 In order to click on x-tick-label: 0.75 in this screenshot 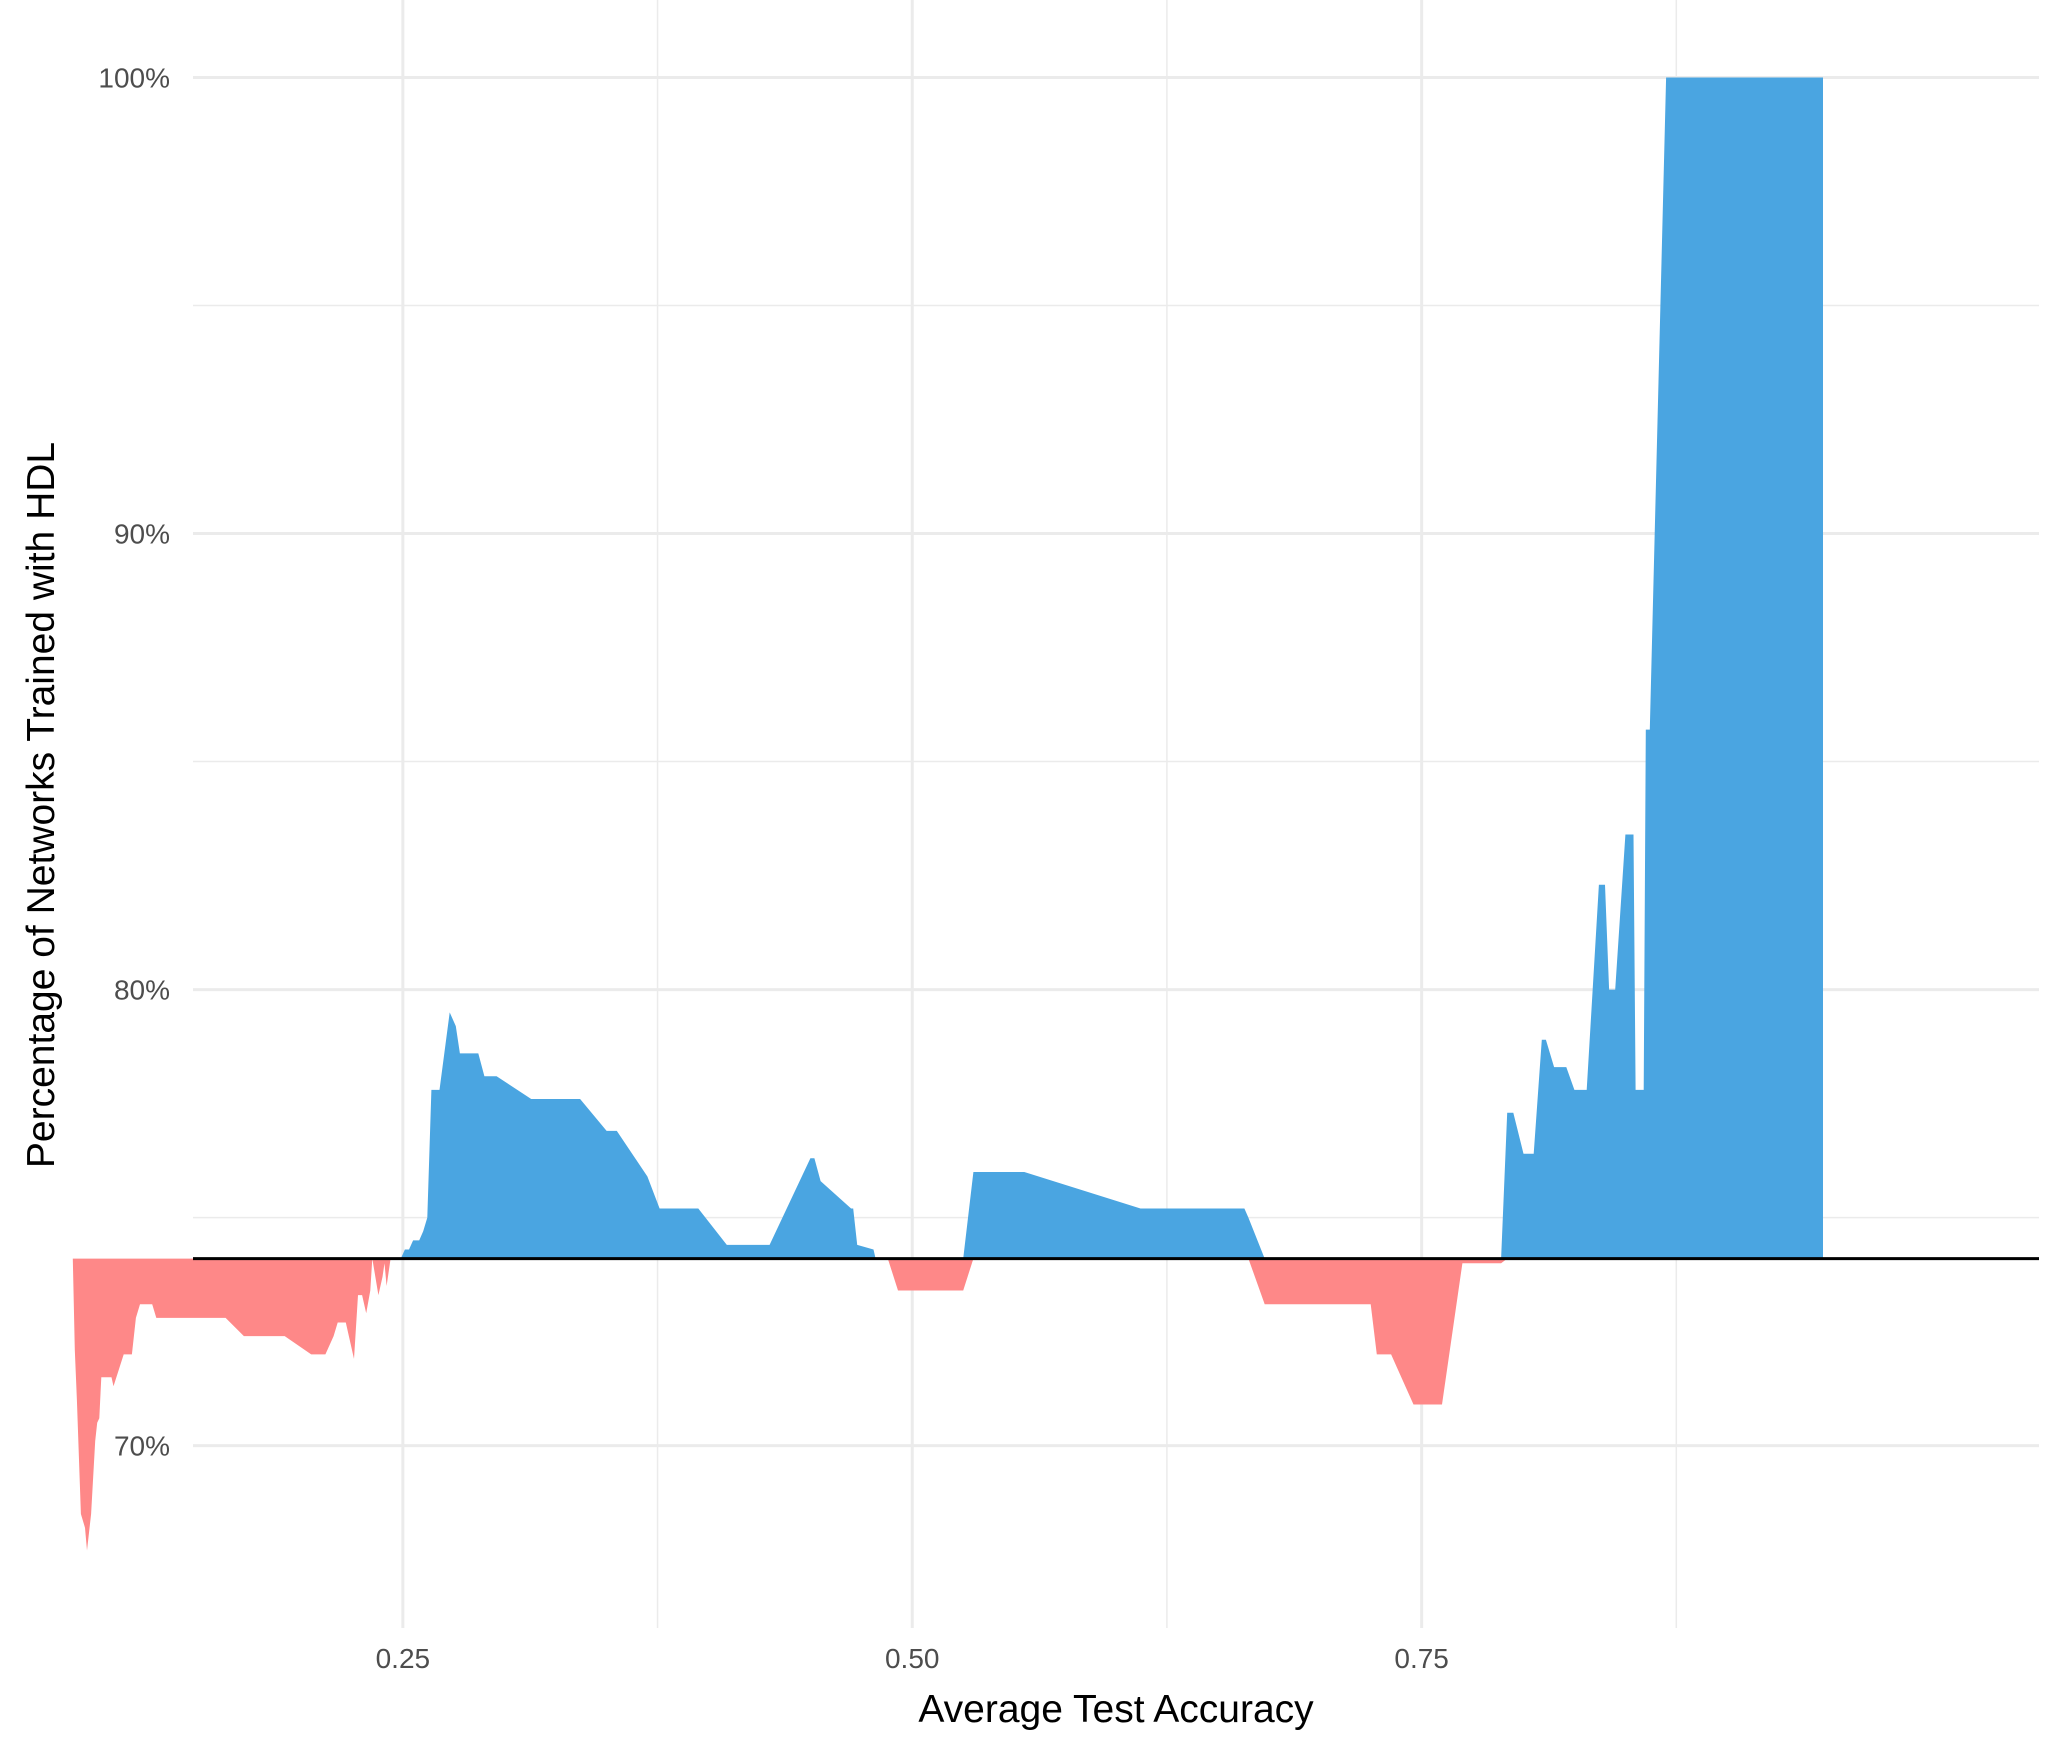, I will do `click(1421, 1658)`.